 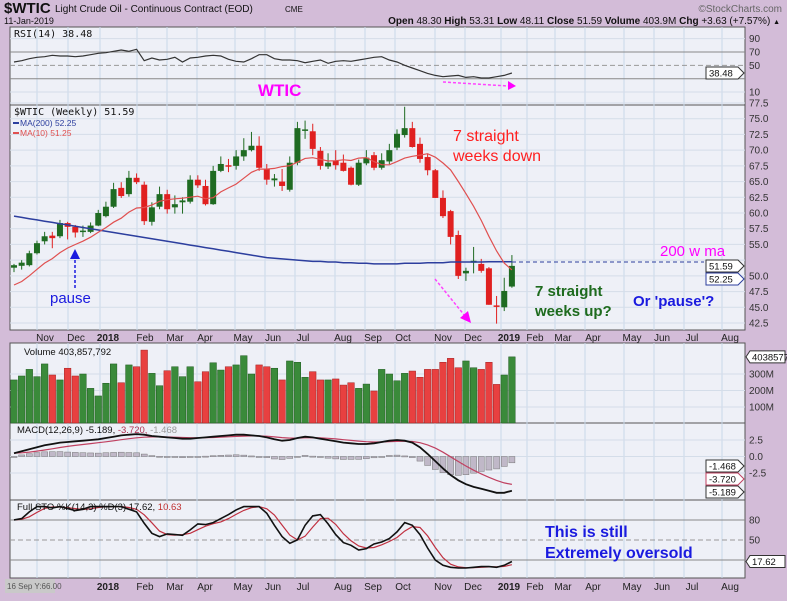 What do you see at coordinates (755, 53) in the screenshot?
I see `rsi-tick-label: 70` at bounding box center [755, 53].